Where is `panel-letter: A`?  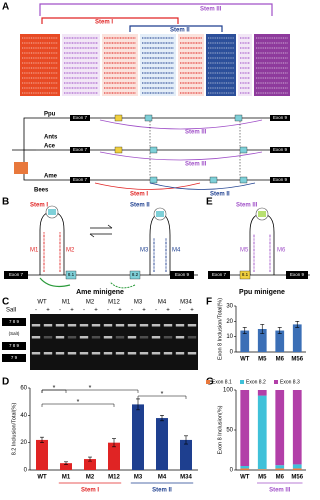
panel-letter: A is located at coordinates (5, 7).